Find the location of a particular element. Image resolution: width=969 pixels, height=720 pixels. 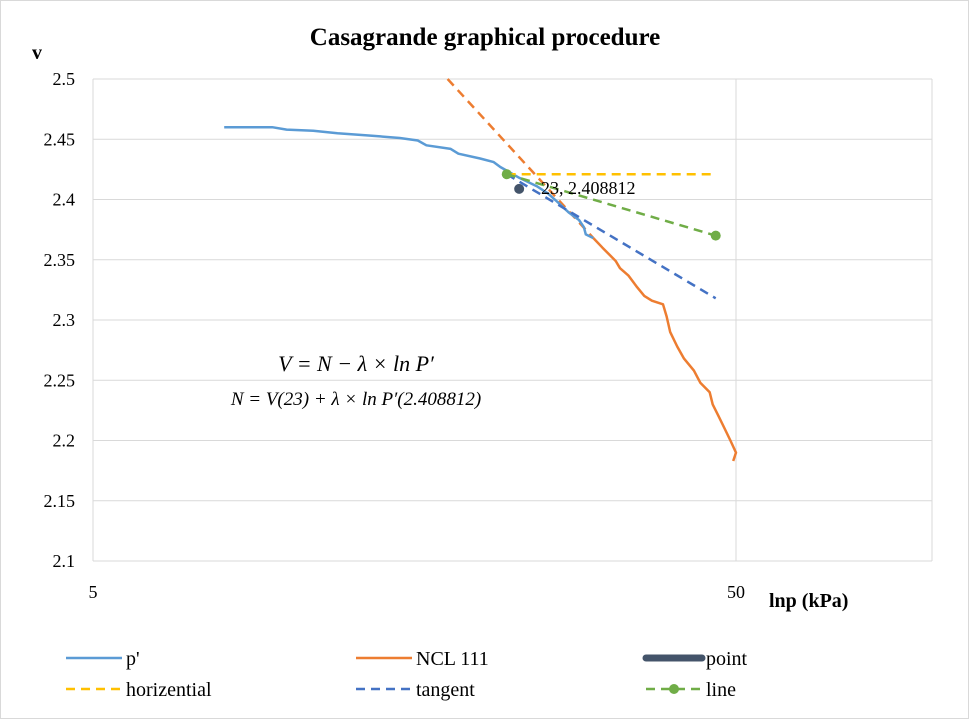

series-line-p is located at coordinates (409, 182).